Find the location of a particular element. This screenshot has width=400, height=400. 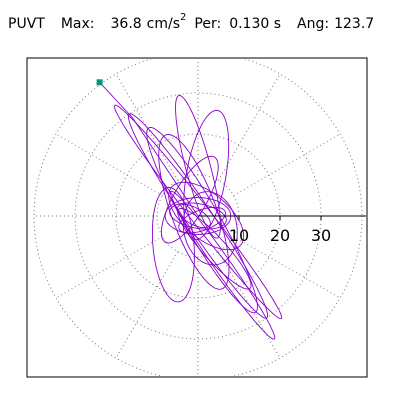

chart-header: PUVT Max: 36.8 cm/s2 Per: 0.130 s Ang: 123.7 is located at coordinates (191, 26).